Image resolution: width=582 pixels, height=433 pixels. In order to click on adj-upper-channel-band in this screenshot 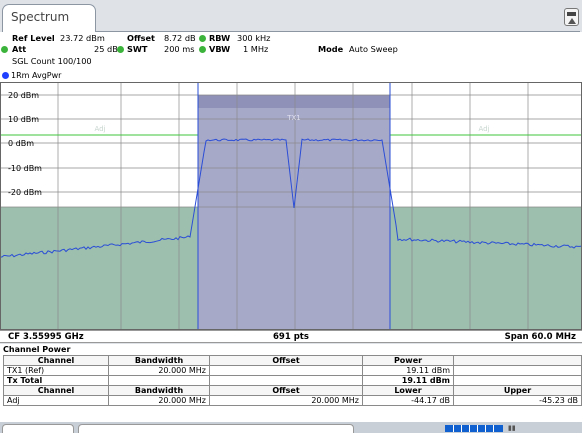, I will do `click(486, 268)`.